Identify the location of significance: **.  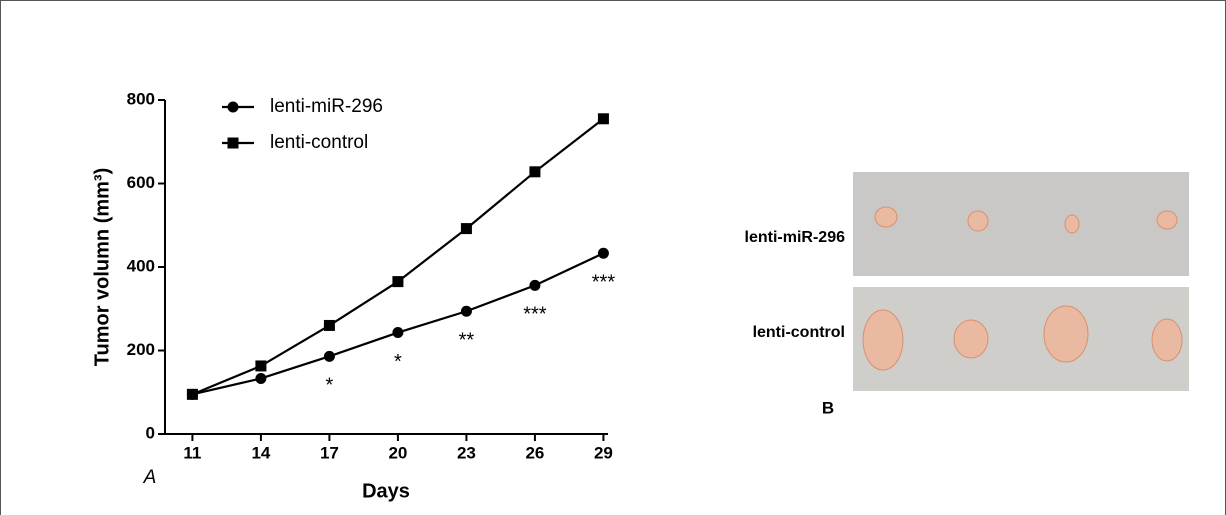
(467, 341).